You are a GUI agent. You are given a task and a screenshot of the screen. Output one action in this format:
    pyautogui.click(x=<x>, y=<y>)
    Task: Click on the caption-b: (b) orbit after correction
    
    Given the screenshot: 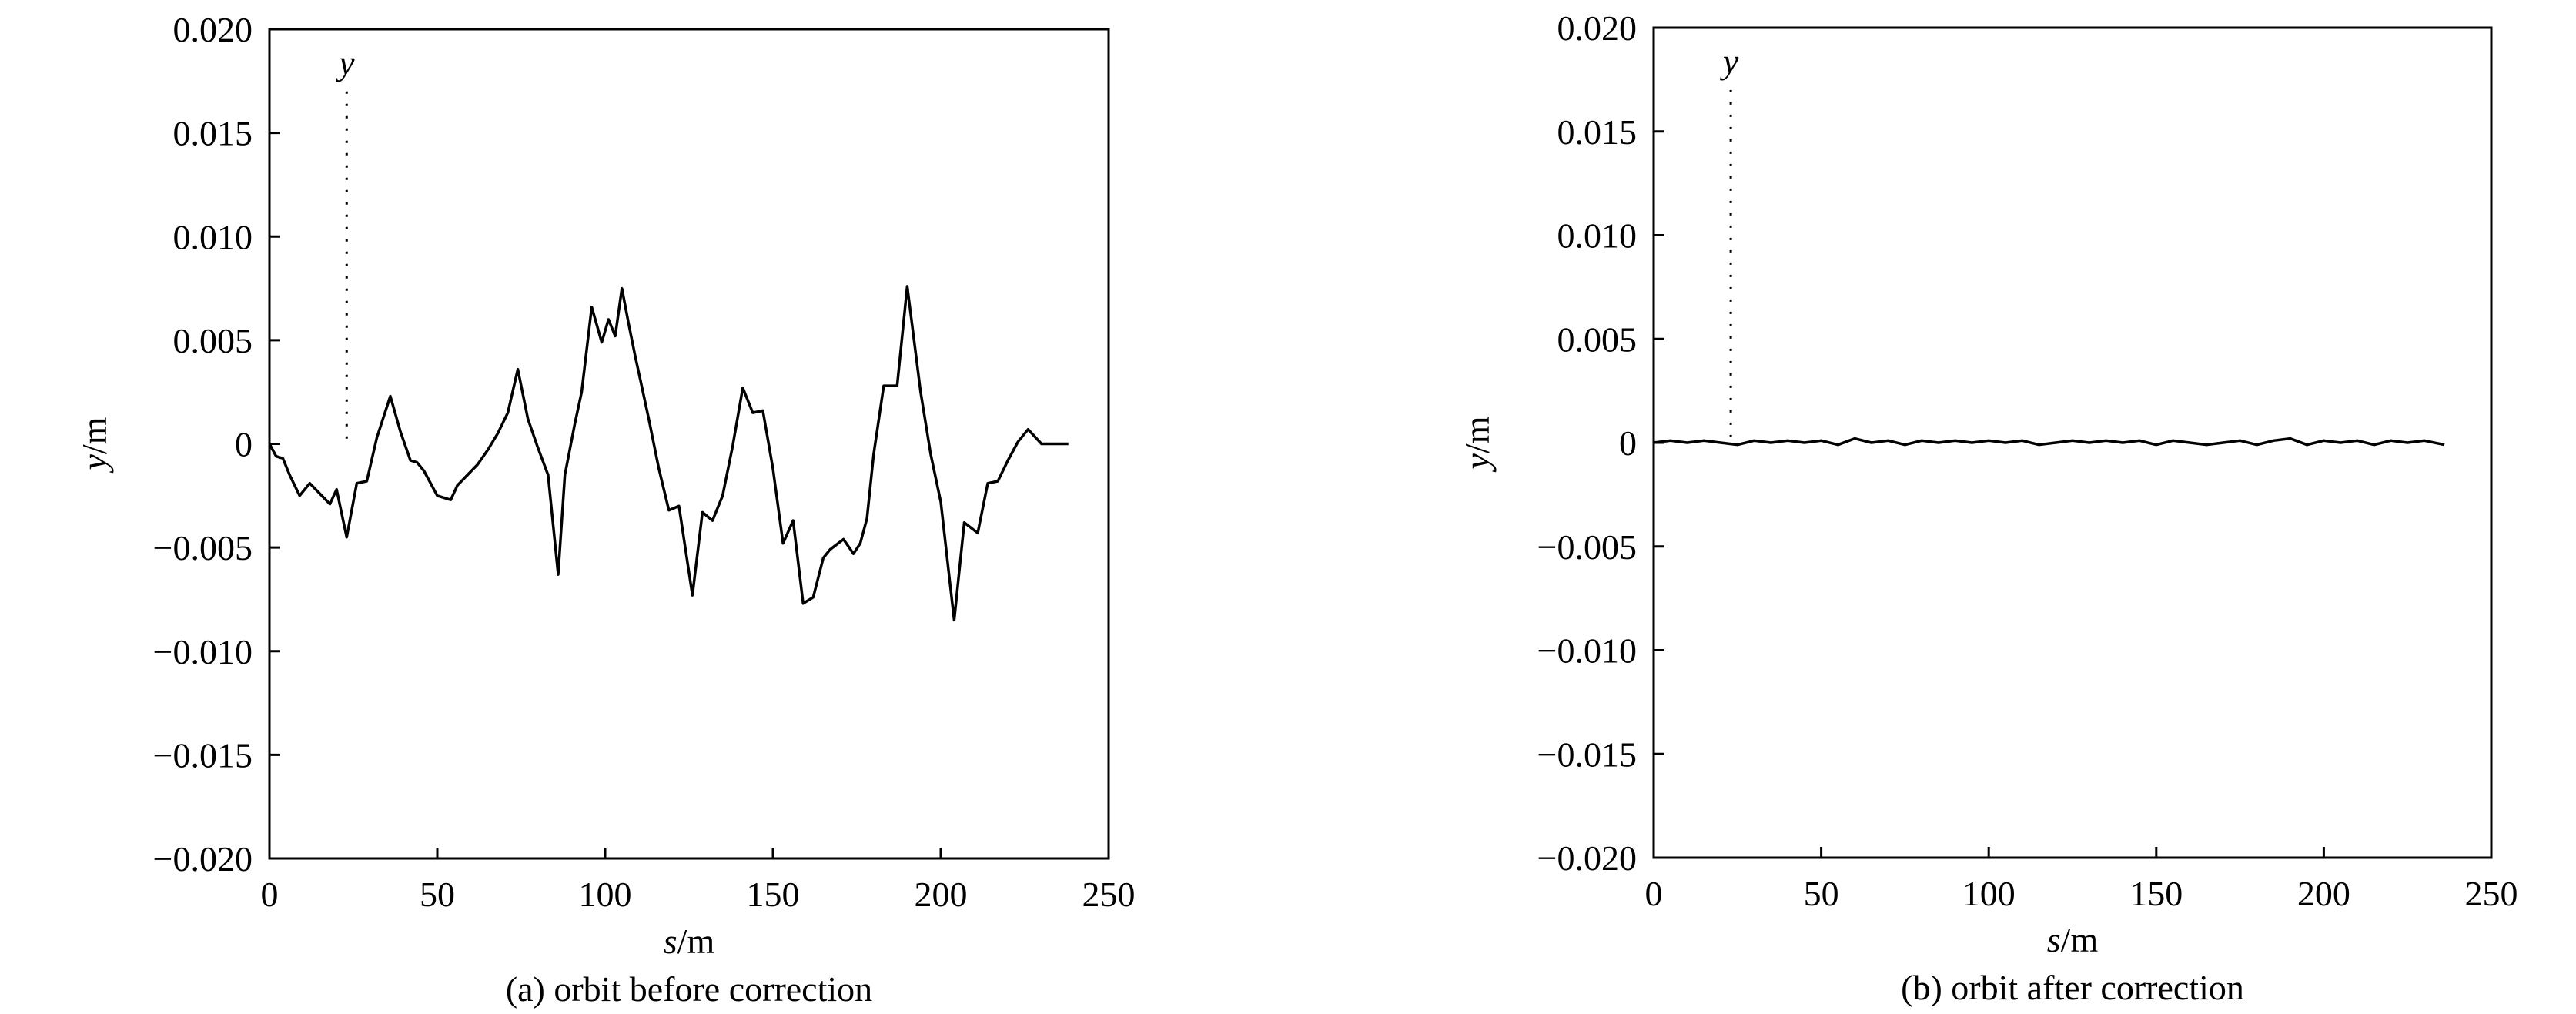 What is the action you would take?
    pyautogui.click(x=2073, y=988)
    